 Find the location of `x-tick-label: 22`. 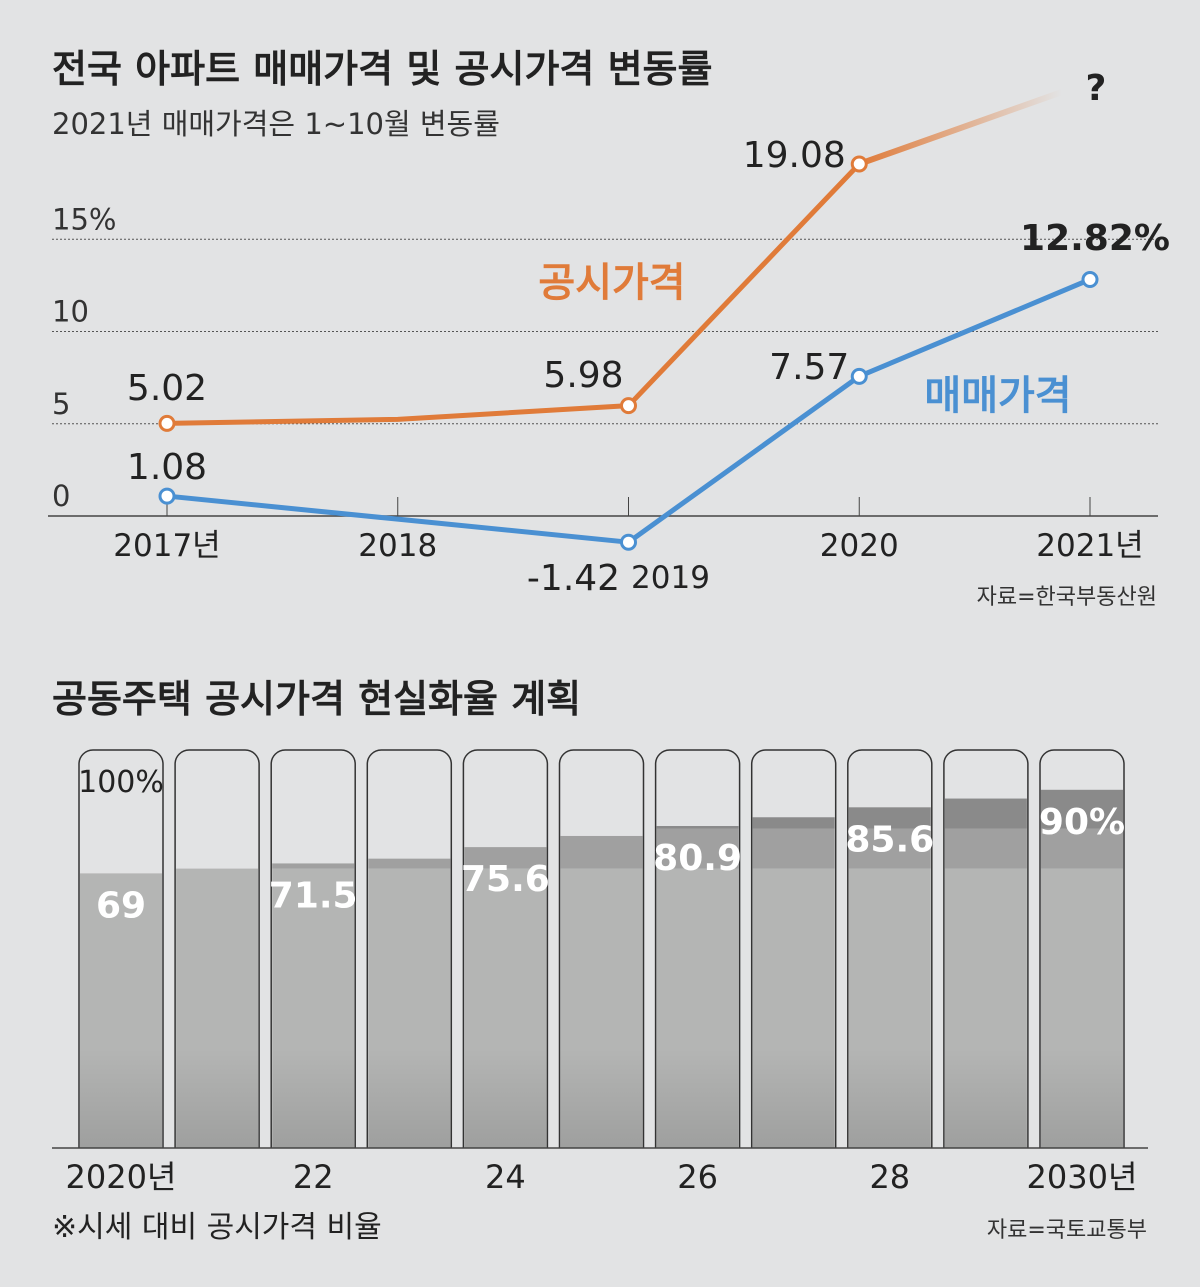

x-tick-label: 22 is located at coordinates (313, 1177).